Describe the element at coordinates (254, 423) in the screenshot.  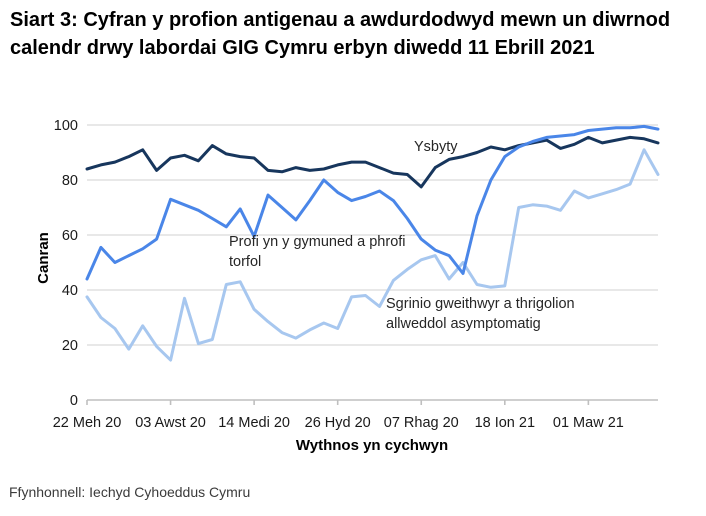
I see `x-tick-label: 14 Medi 20` at that location.